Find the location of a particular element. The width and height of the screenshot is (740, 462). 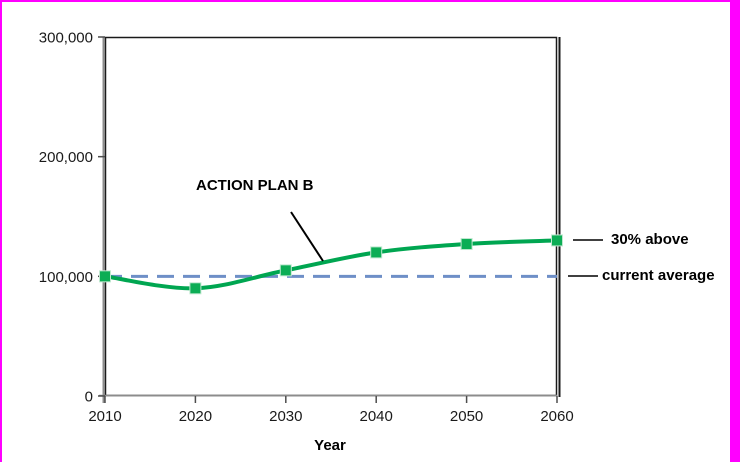

y-tick-label: 0 is located at coordinates (89, 397).